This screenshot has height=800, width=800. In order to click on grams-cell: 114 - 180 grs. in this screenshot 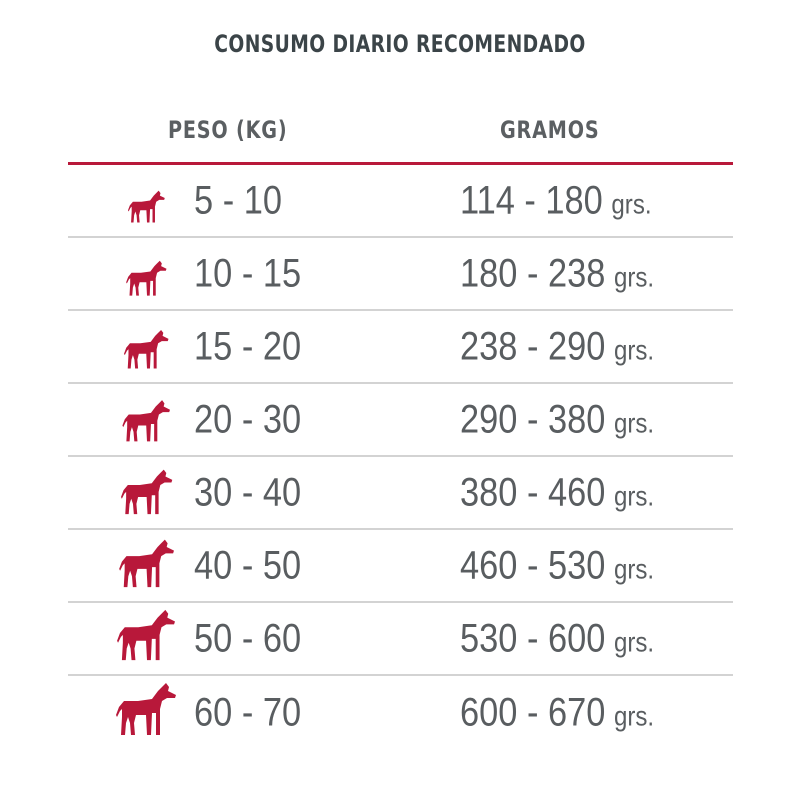, I will do `click(556, 200)`.